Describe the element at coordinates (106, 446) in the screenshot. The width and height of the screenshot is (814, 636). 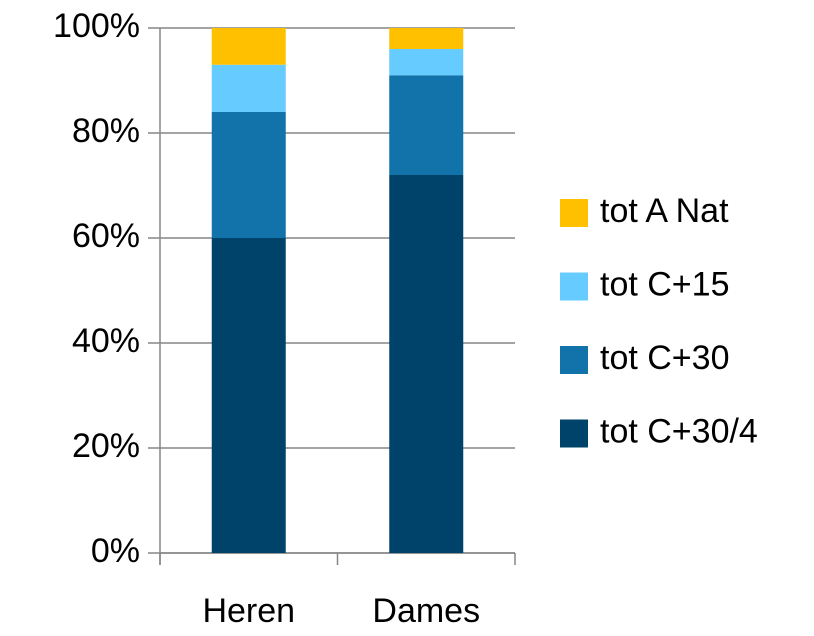
I see `y-tick-label: 20%` at that location.